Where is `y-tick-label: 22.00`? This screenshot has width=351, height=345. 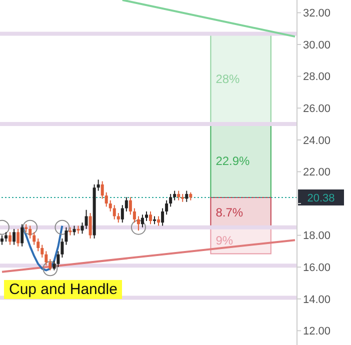
y-tick-label: 22.00 is located at coordinates (317, 172).